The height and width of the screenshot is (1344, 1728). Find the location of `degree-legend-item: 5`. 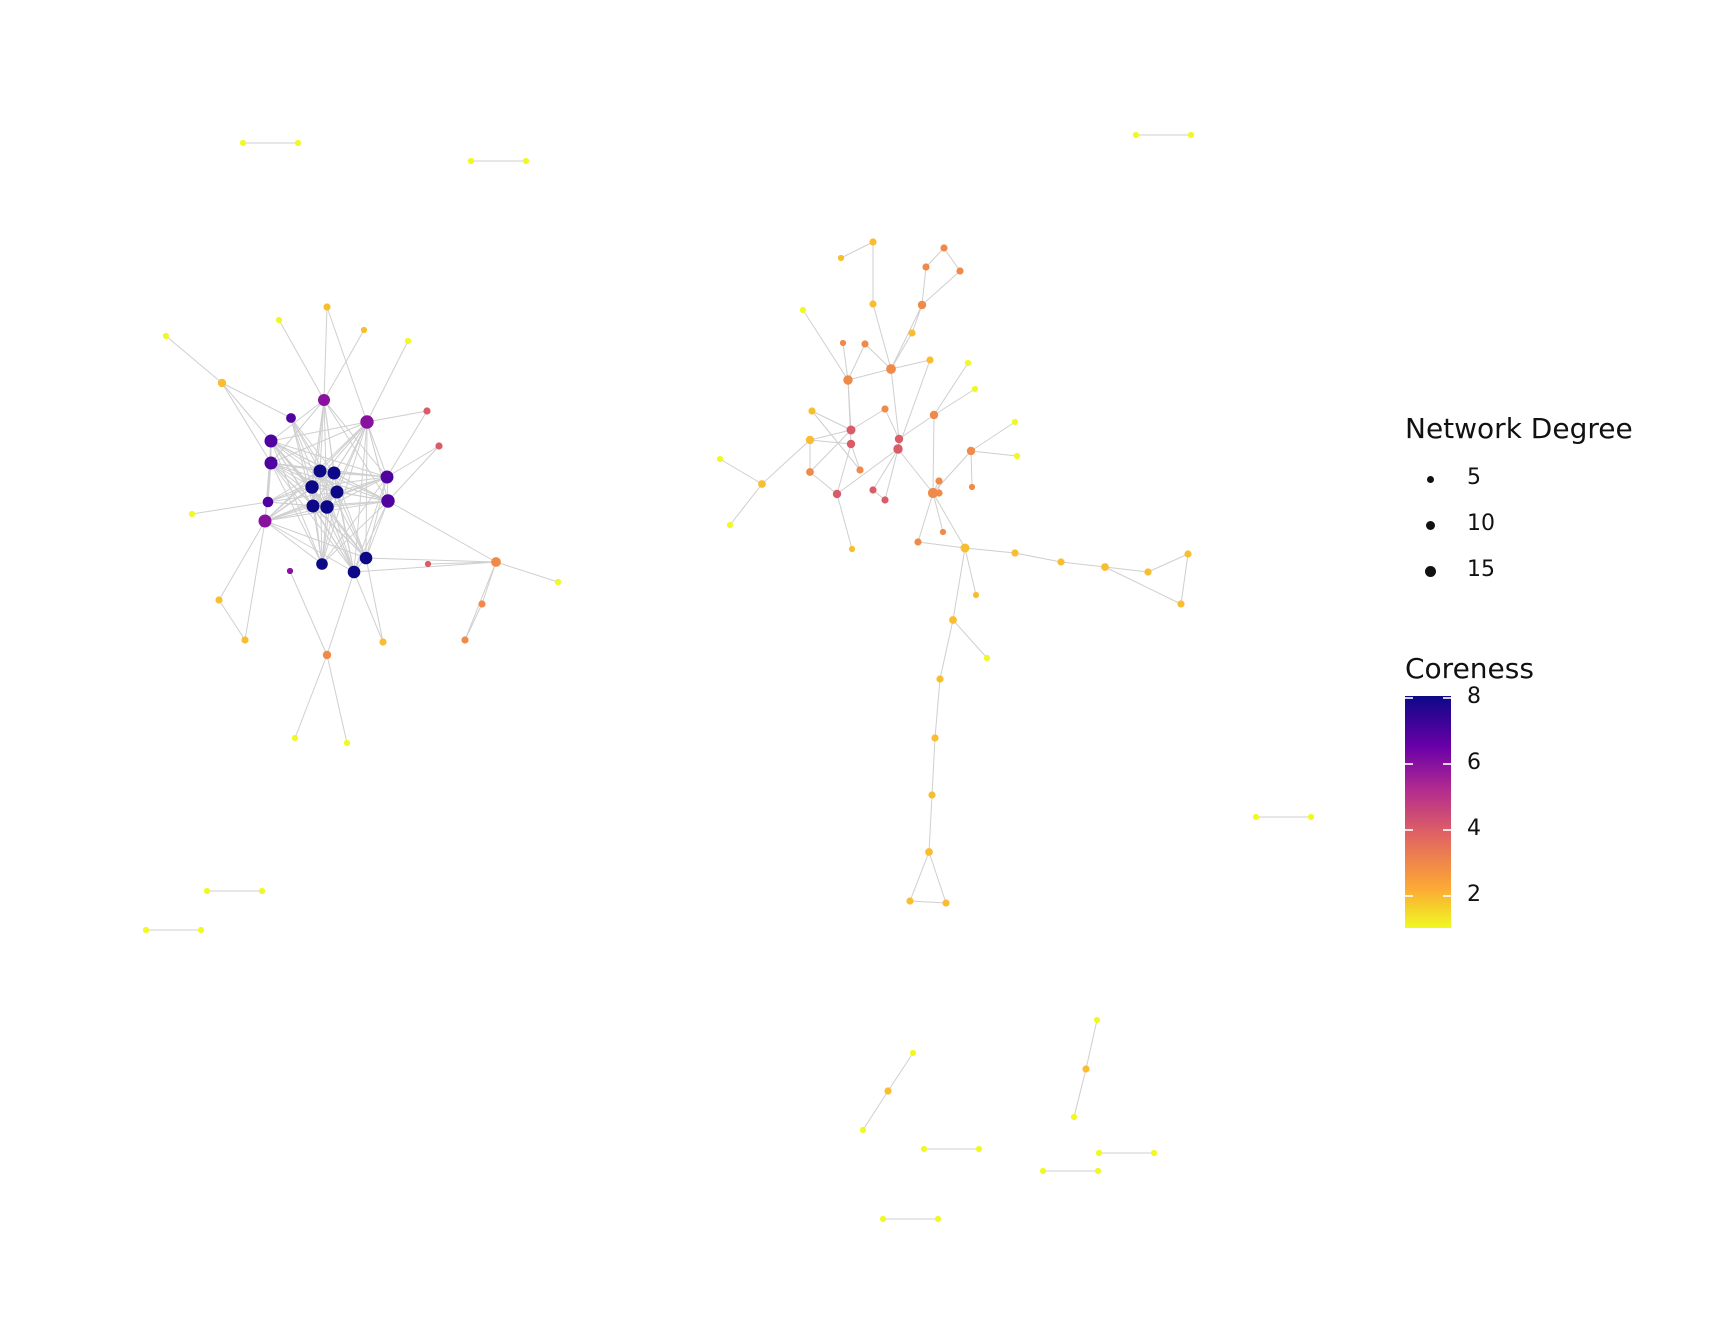

degree-legend-item: 5 is located at coordinates (1519, 480).